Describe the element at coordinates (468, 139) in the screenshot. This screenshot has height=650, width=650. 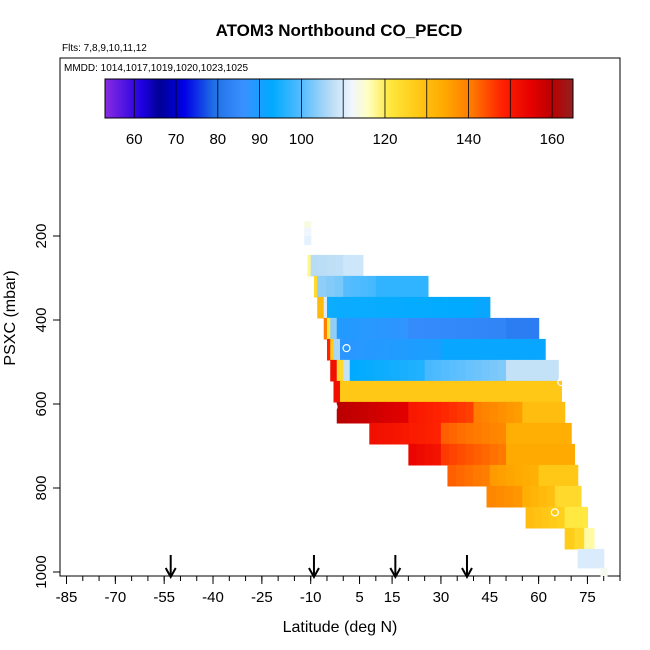
I see `colorbar-tick-label: 140` at that location.